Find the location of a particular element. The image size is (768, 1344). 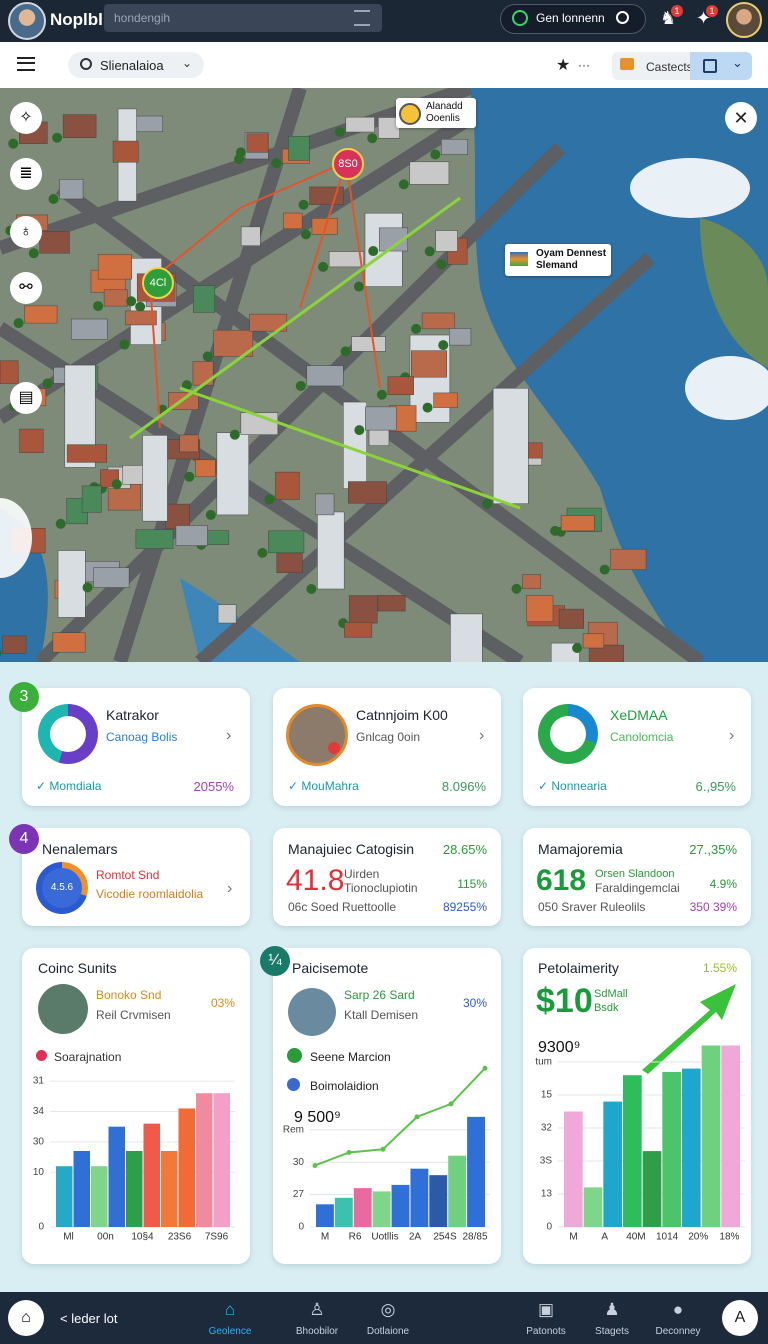

y-tick-label: Rem is located at coordinates (293, 1129).